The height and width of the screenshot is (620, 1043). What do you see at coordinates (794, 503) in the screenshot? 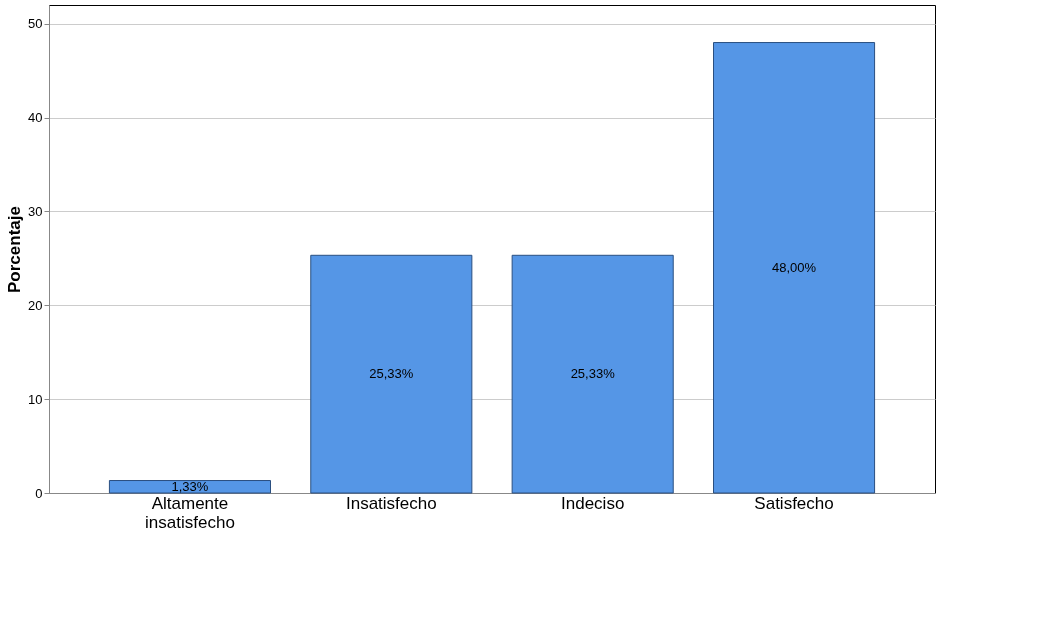
I see `x-tick-label: Satisfecho` at bounding box center [794, 503].